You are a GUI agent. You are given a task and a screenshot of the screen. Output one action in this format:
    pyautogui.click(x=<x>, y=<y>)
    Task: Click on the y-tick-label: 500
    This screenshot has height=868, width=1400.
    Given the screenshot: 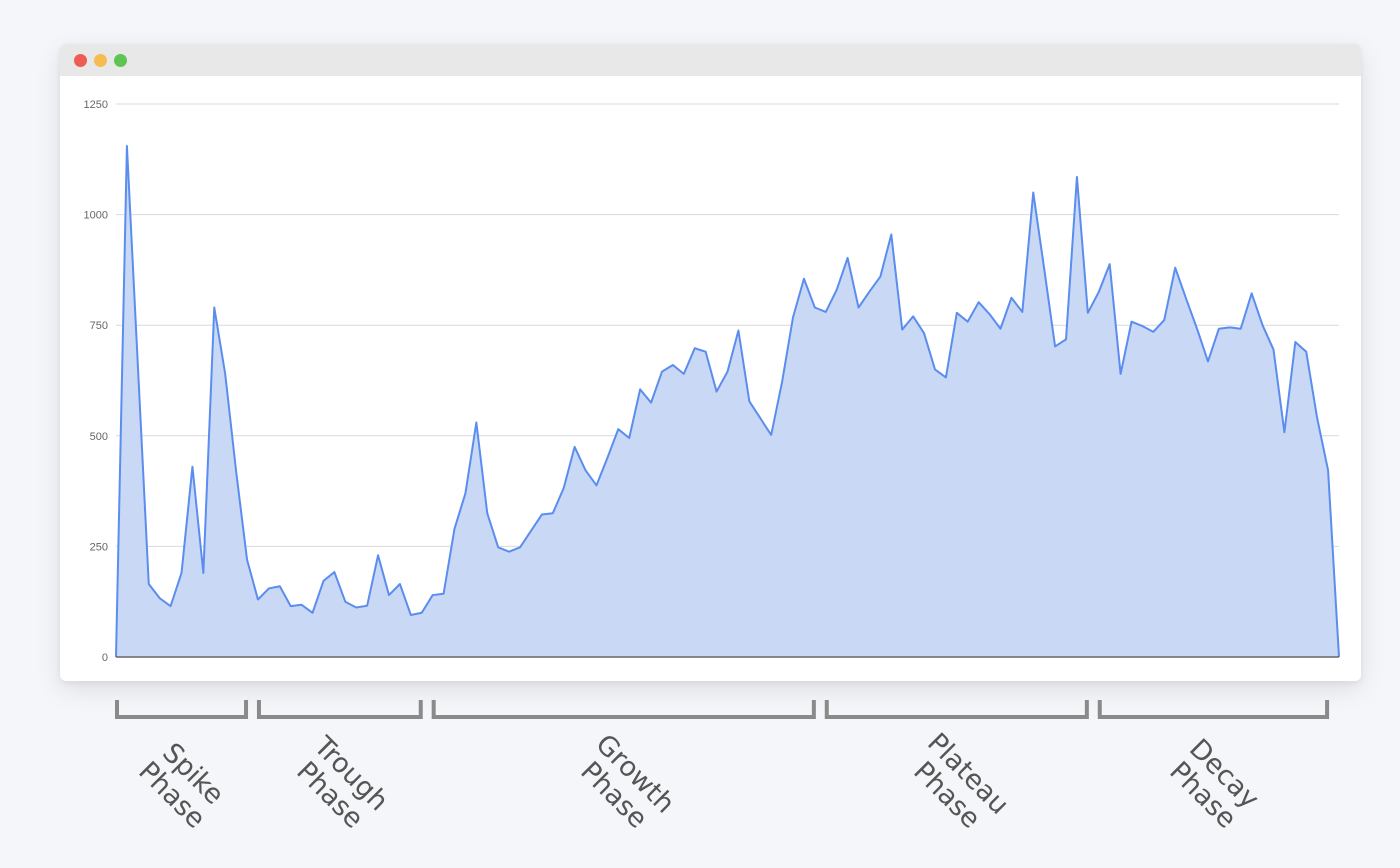 What is the action you would take?
    pyautogui.click(x=99, y=437)
    